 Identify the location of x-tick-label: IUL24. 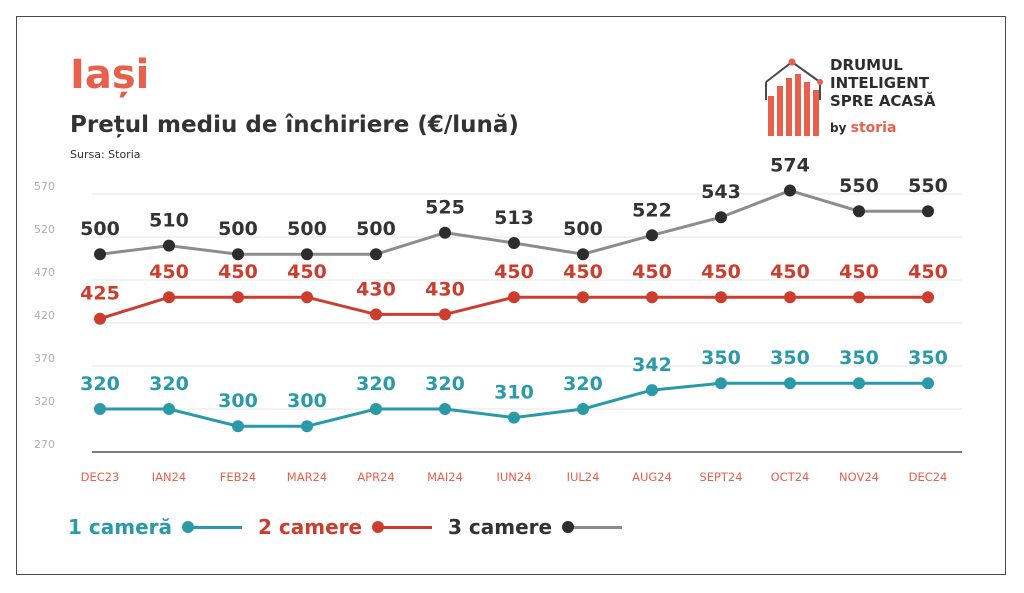
(583, 477).